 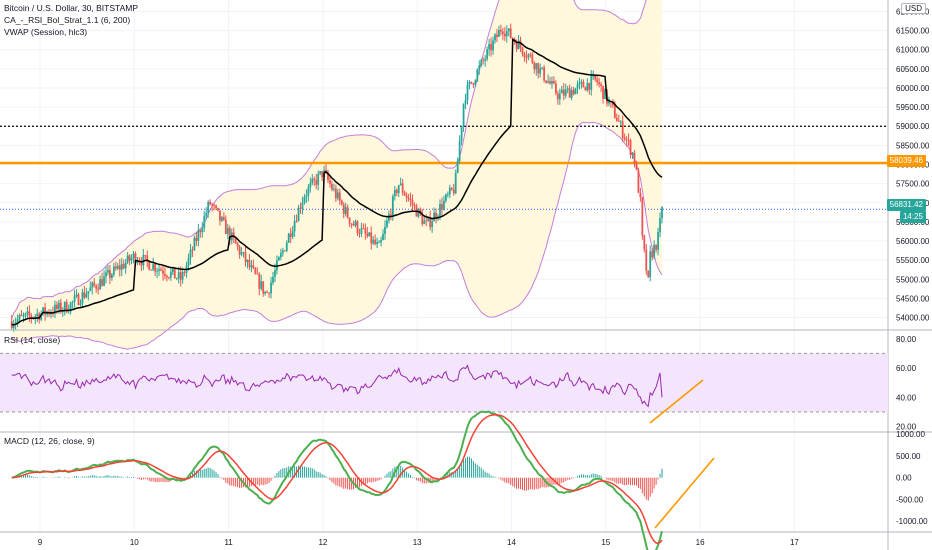 I want to click on price-axis-label: 55500.00, so click(x=913, y=260).